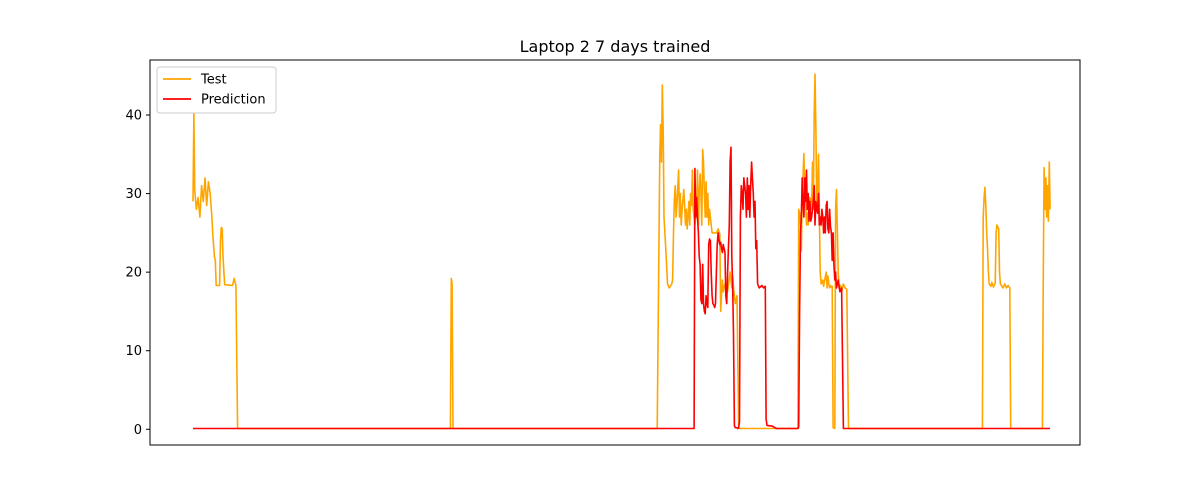 This screenshot has height=500, width=1200. Describe the element at coordinates (138, 430) in the screenshot. I see `y-tick-label: 0` at that location.